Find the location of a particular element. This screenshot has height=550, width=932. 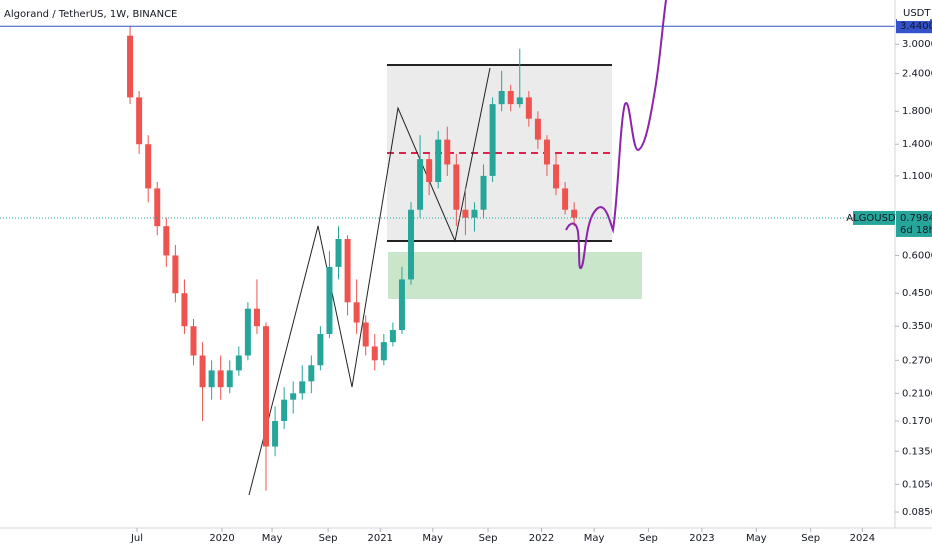

price-tag is located at coordinates (914, 223).